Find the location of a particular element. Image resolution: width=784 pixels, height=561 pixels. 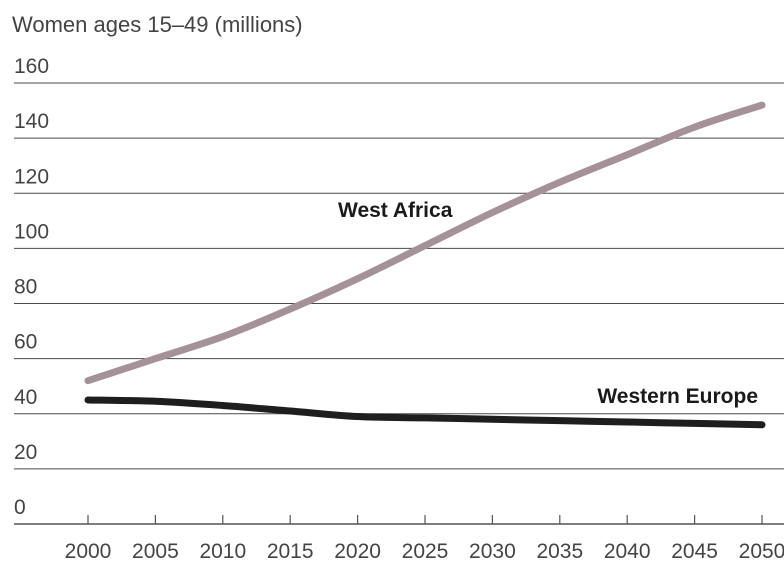

x-tick-label-2020: 2020 is located at coordinates (357, 550).